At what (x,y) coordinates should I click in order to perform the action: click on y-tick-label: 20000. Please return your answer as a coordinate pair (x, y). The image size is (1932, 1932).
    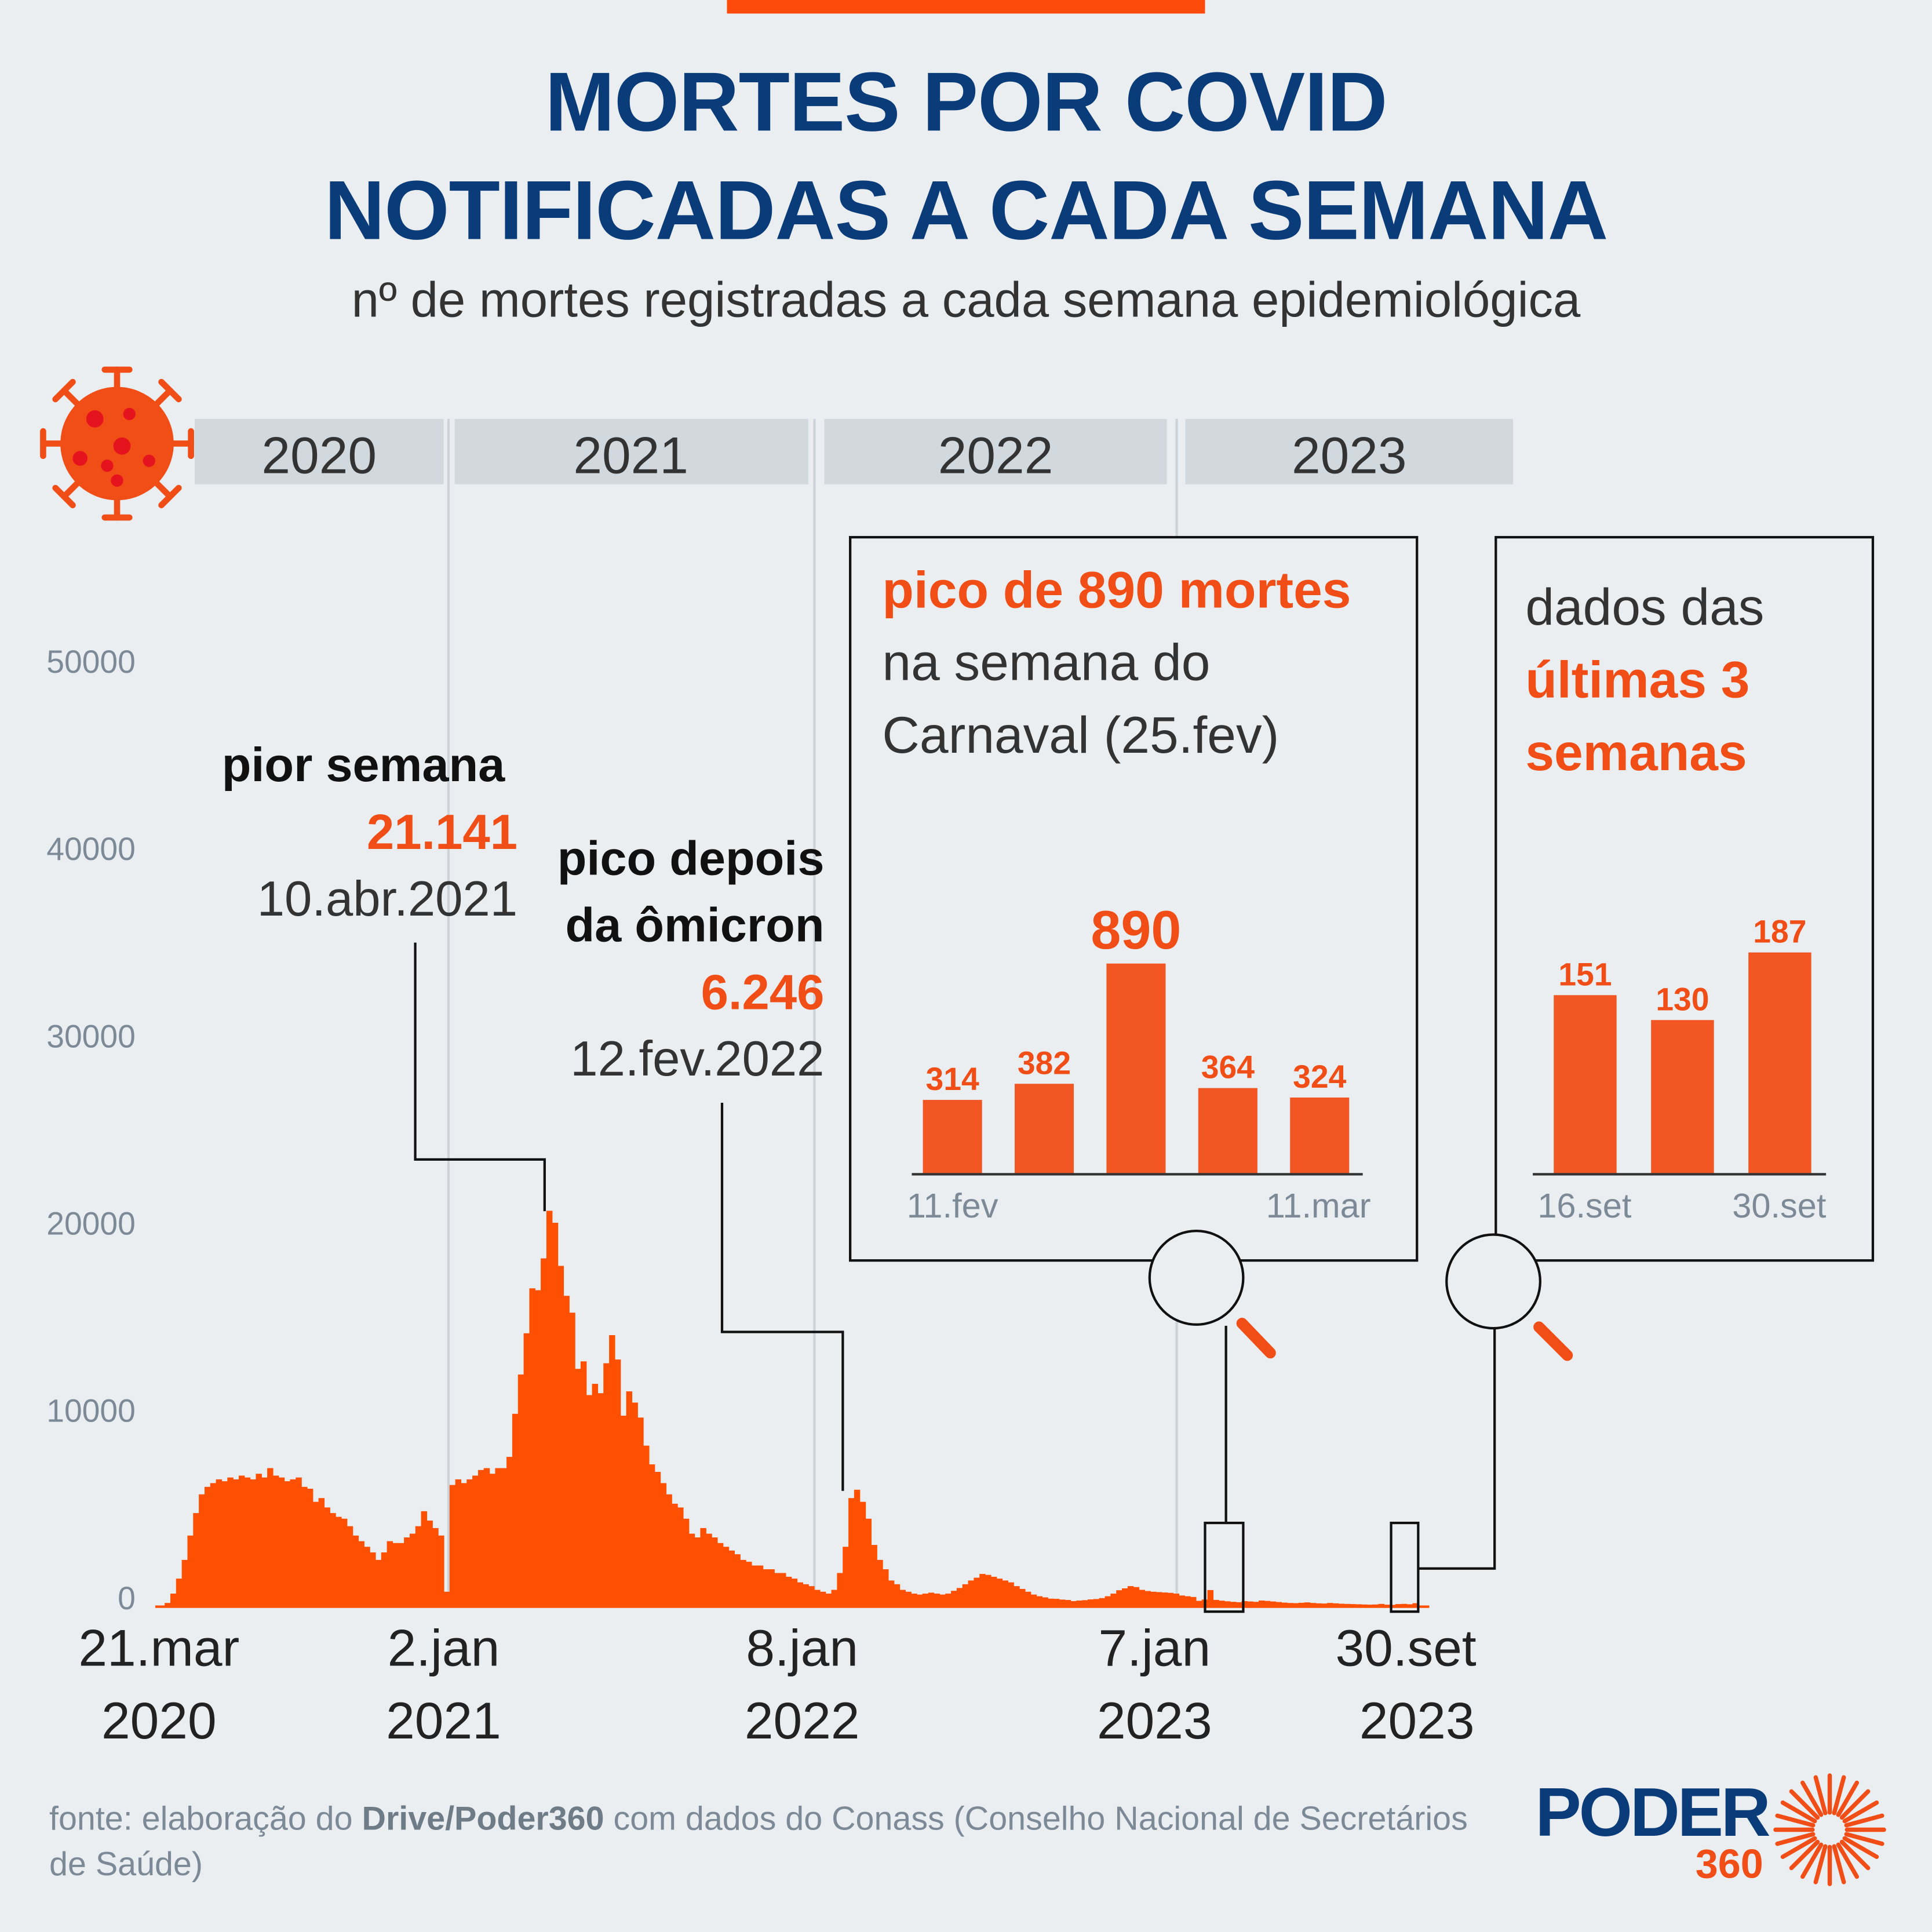
    Looking at the image, I should click on (91, 1224).